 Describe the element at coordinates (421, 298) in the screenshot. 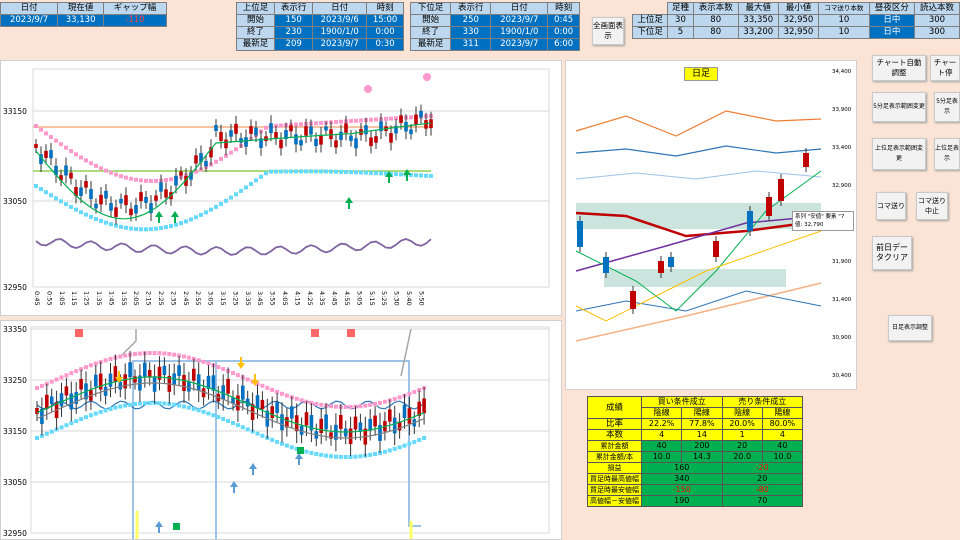

I see `x-tick-label: 5:50` at that location.